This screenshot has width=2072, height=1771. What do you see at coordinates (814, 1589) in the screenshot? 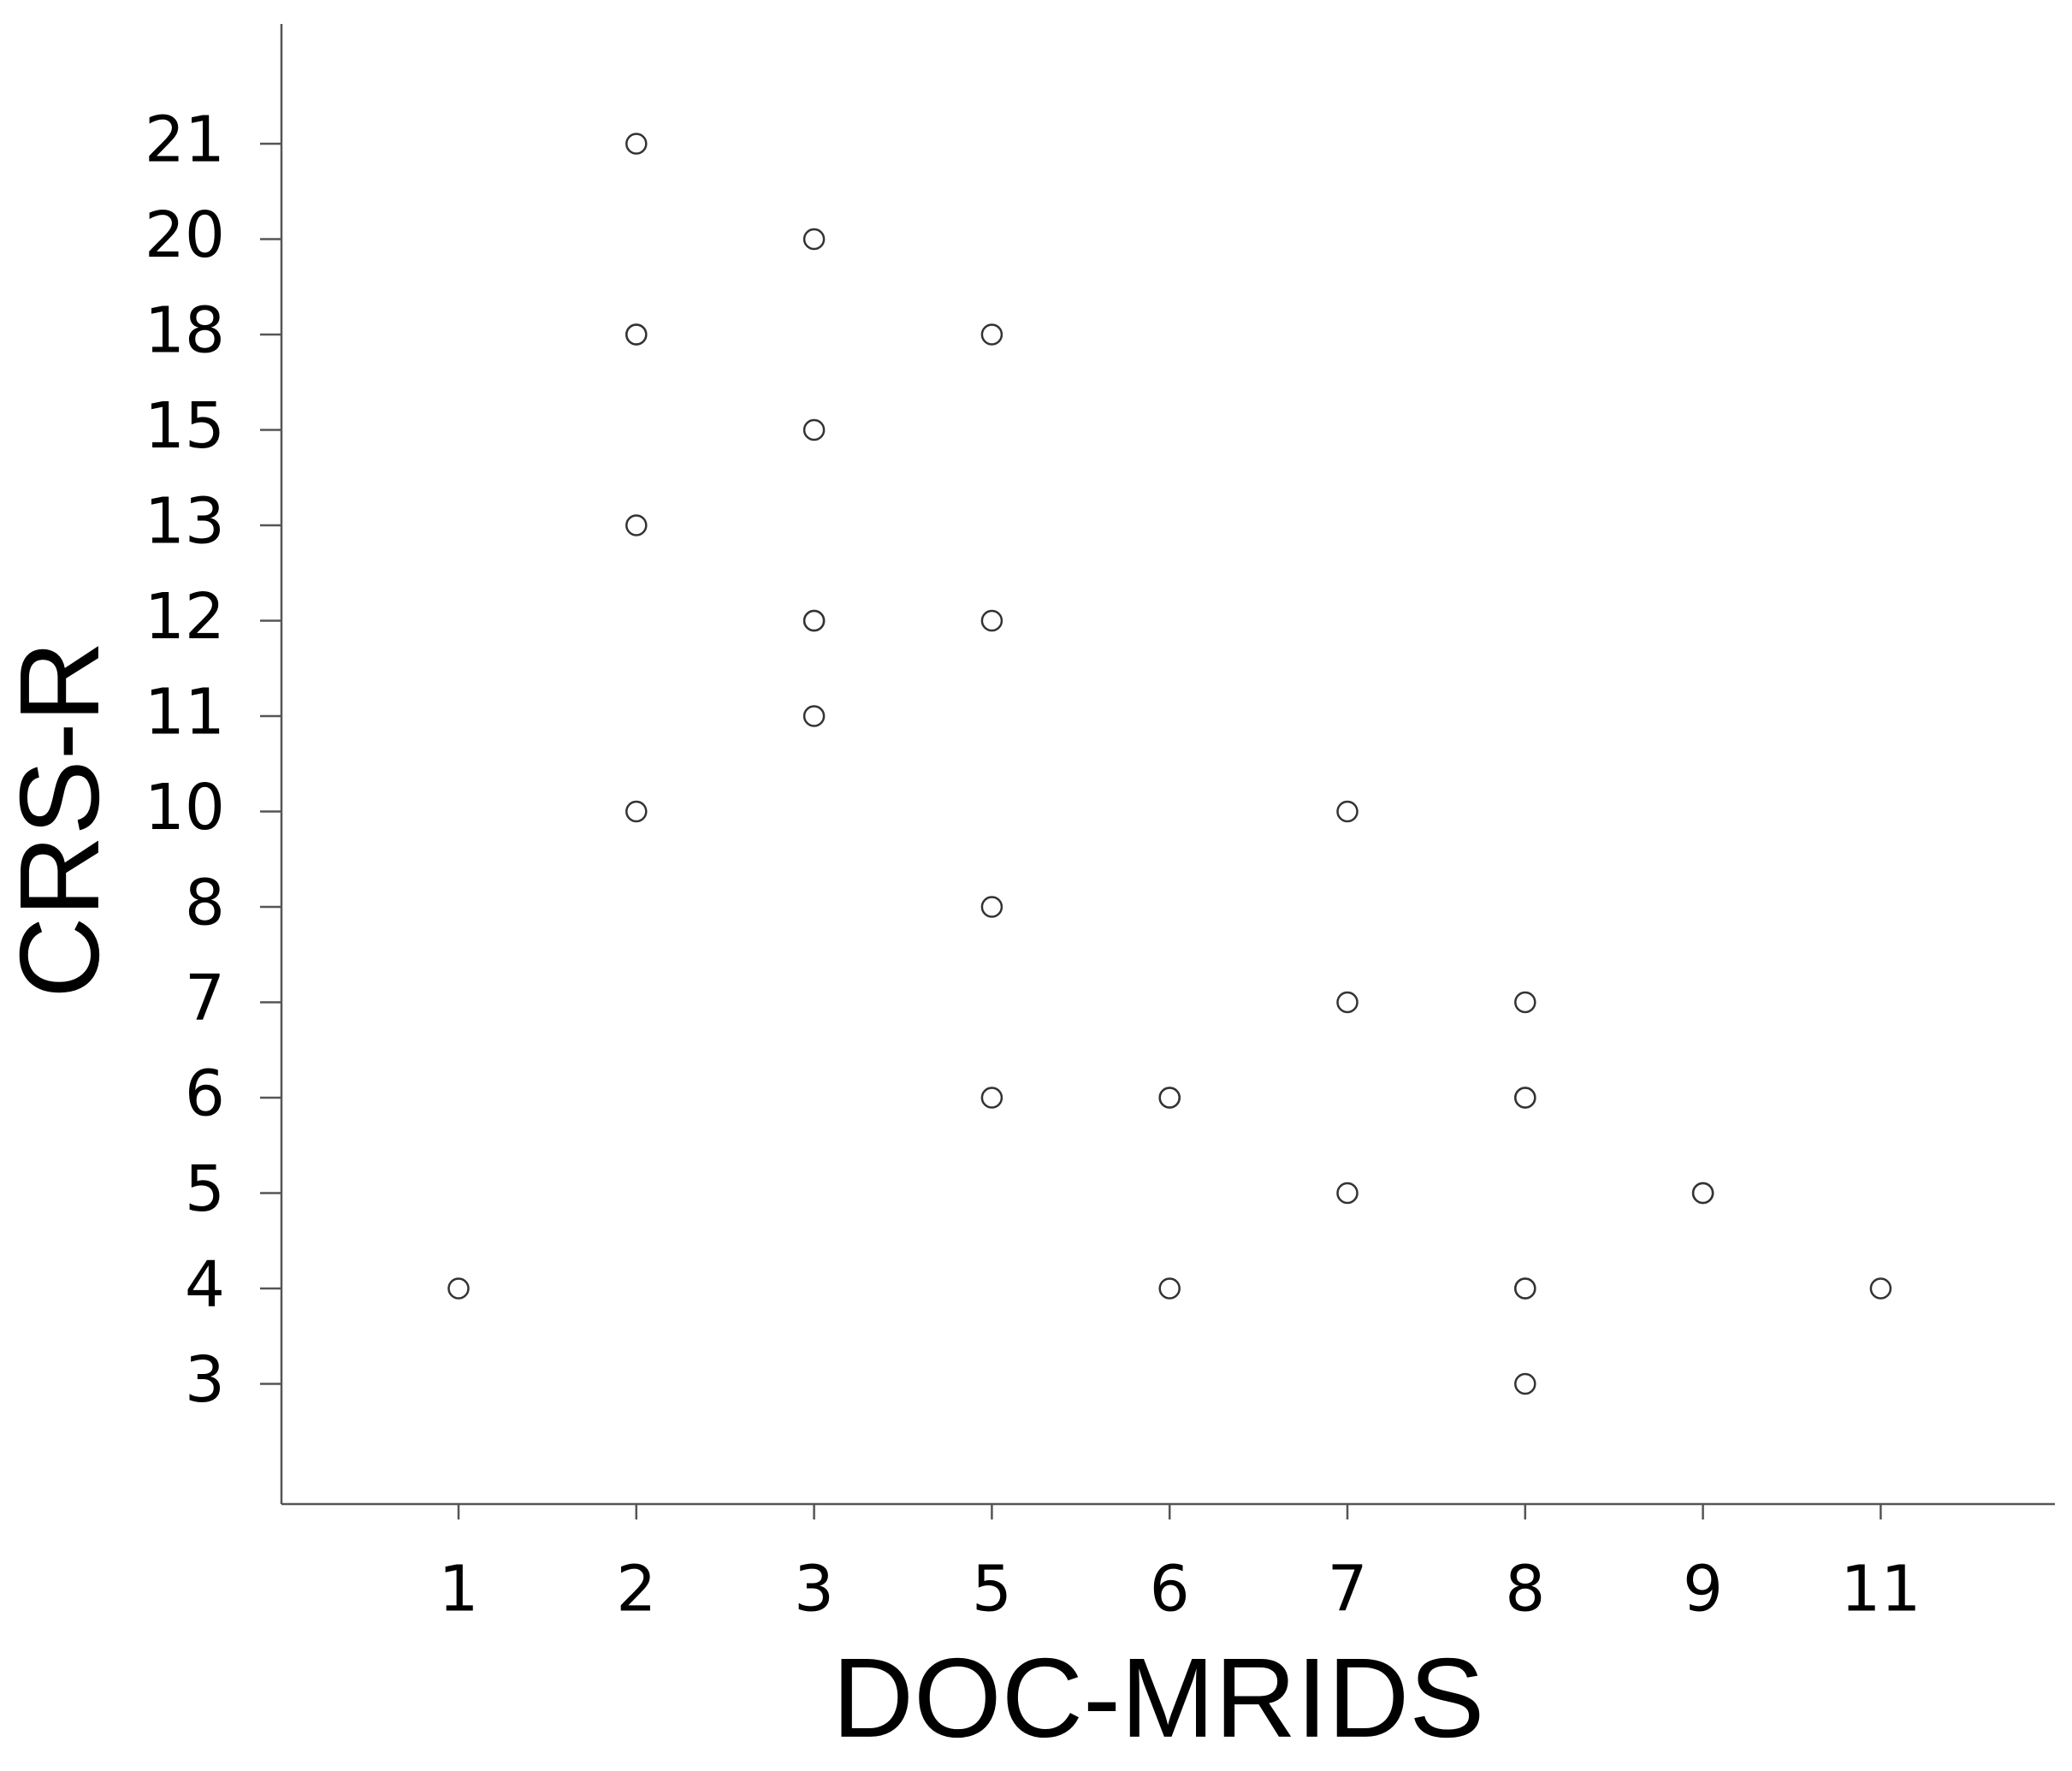
I see `x-tick-label: 3` at bounding box center [814, 1589].